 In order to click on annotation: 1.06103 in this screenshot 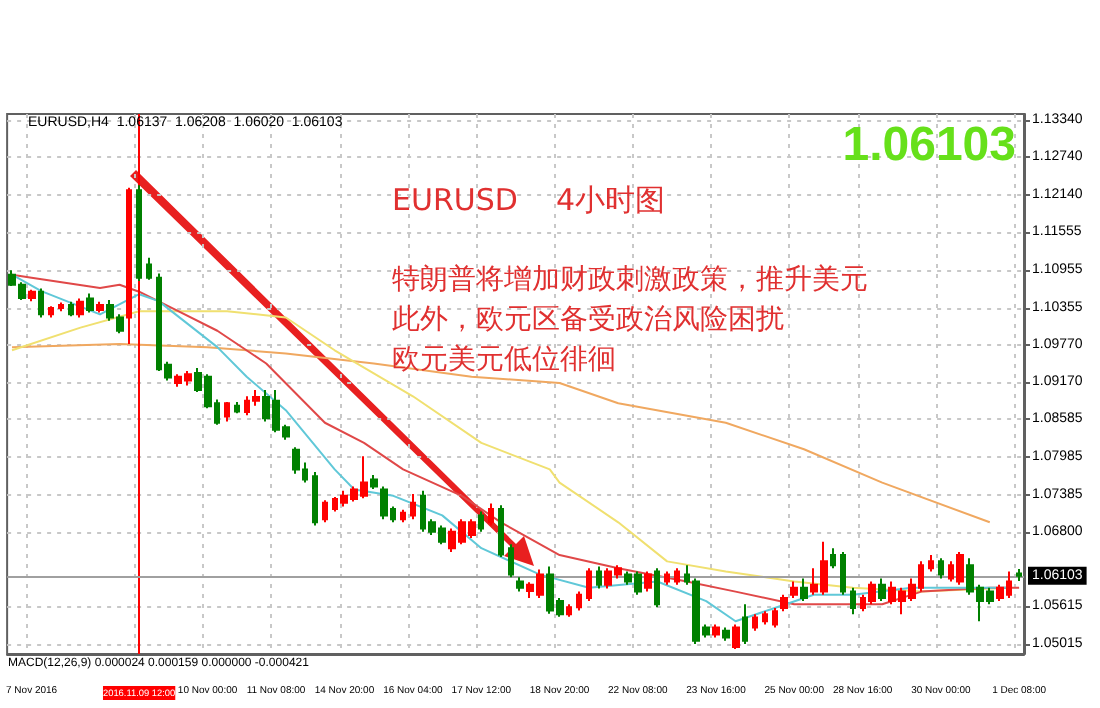, I will do `click(929, 145)`.